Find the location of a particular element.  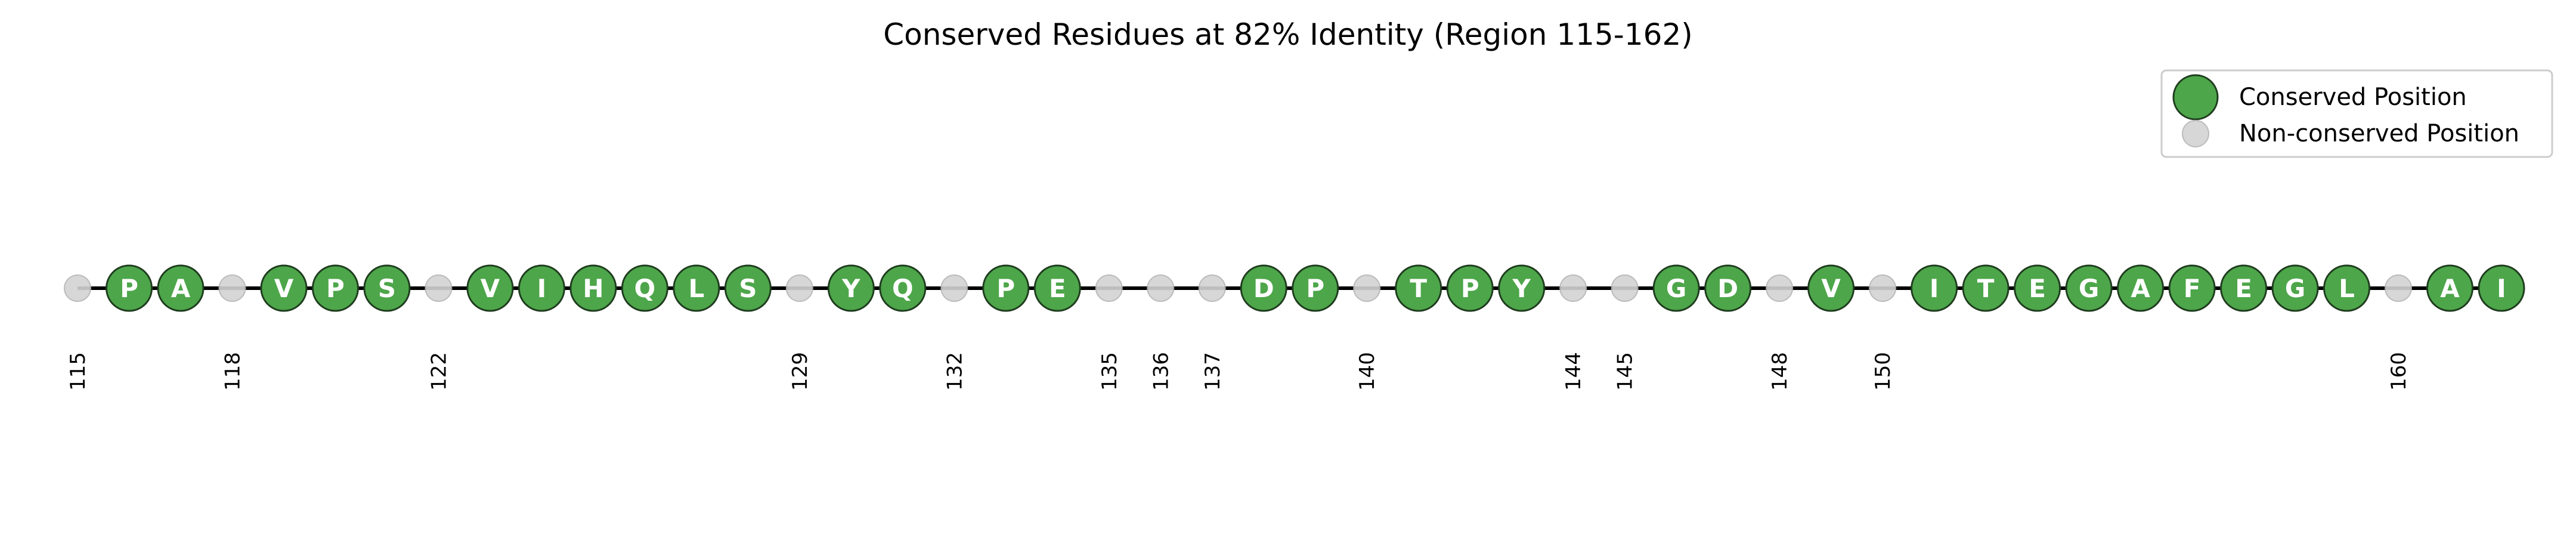

position-tick-label: 118 is located at coordinates (232, 371).